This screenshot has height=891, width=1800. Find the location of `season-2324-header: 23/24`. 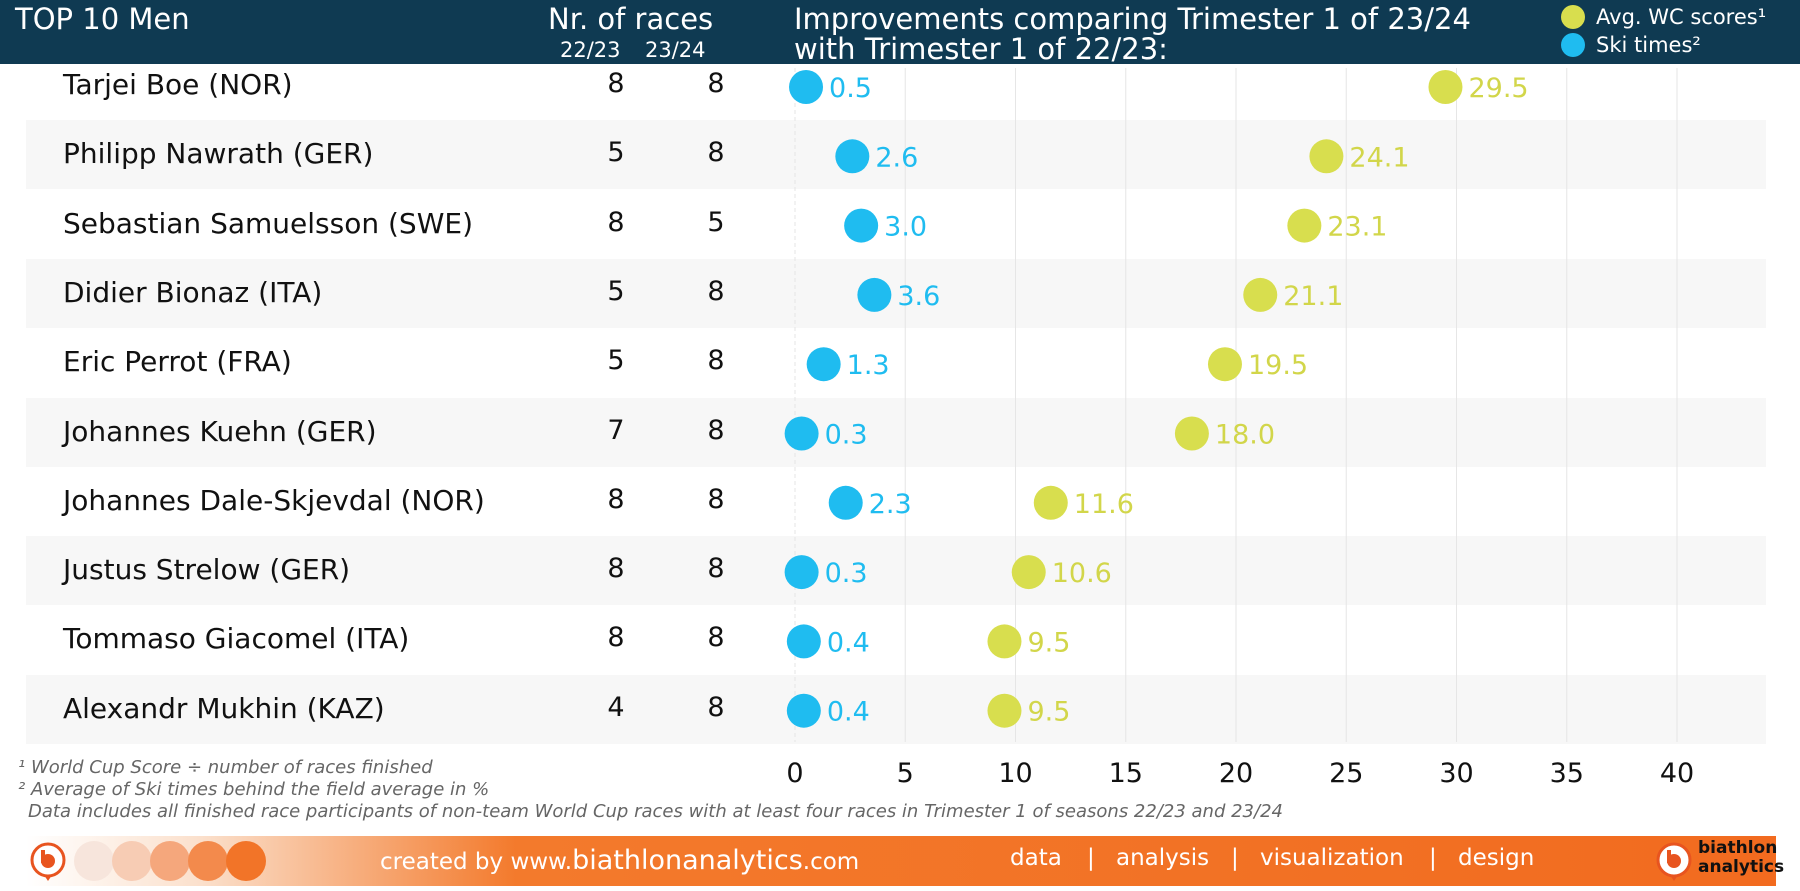

season-2324-header: 23/24 is located at coordinates (675, 50).